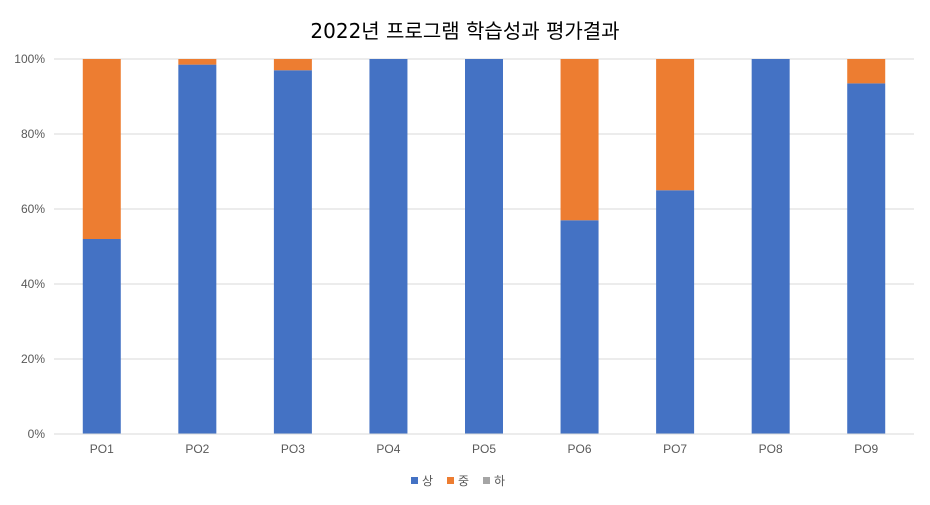 This screenshot has height=505, width=930. What do you see at coordinates (464, 31) in the screenshot?
I see `chart-title: 2022년 프로그램 학습성과 평가결과` at bounding box center [464, 31].